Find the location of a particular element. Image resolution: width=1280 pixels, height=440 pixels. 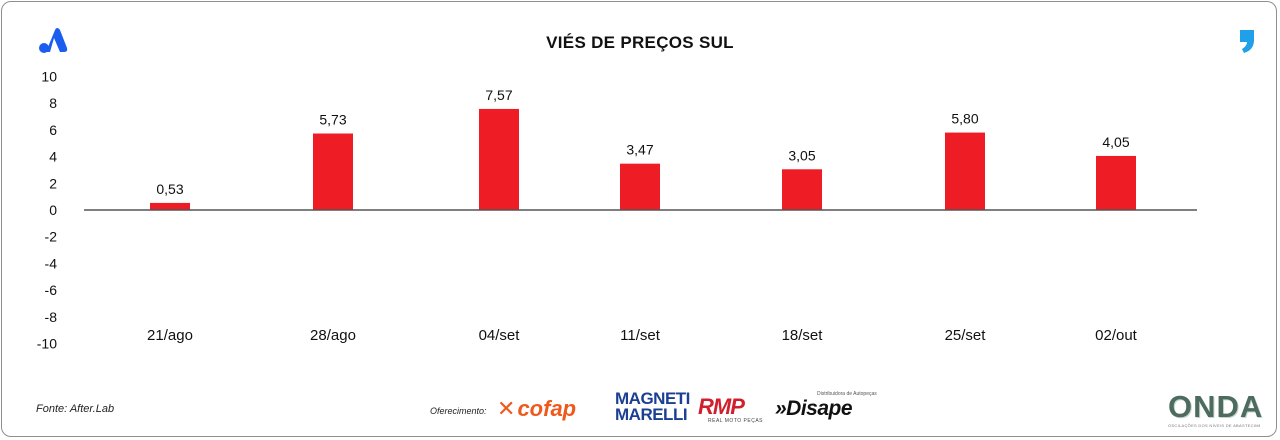

chart-title: VIÉS DE PREÇOS SUL is located at coordinates (640, 42).